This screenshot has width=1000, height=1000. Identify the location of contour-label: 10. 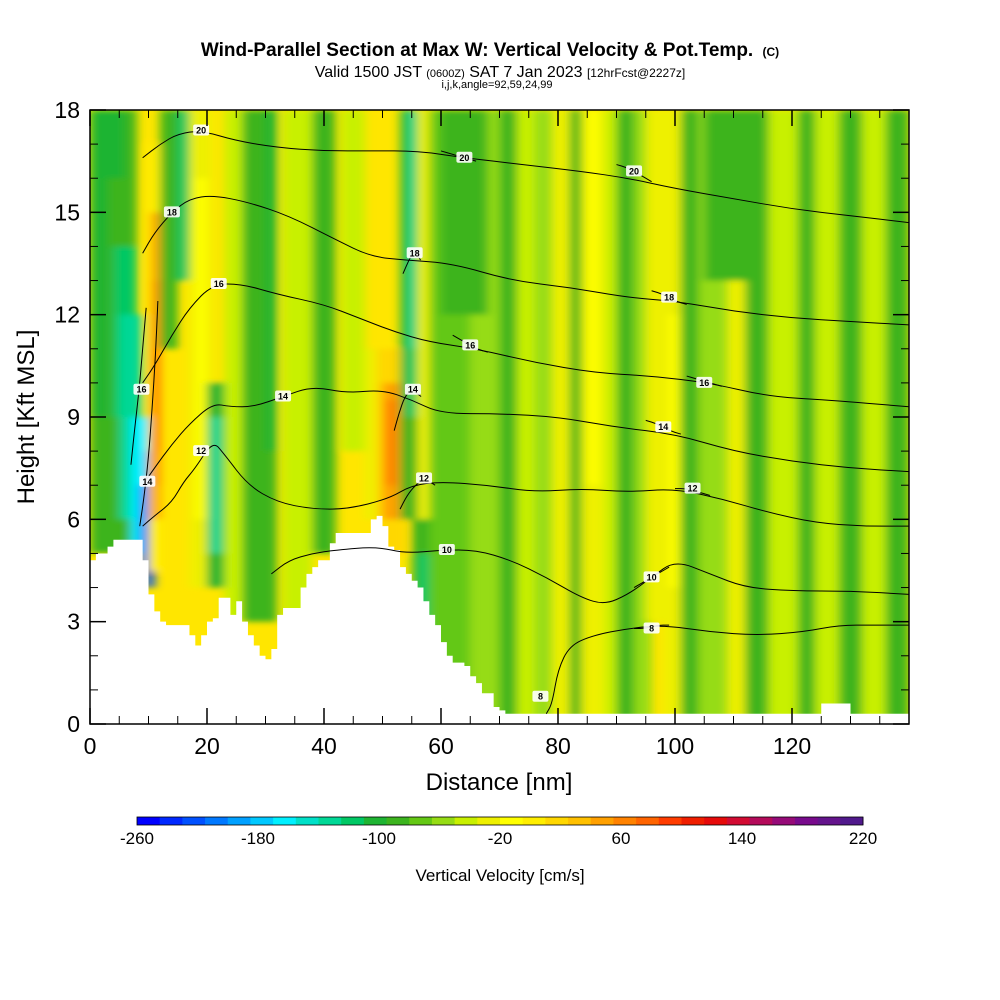
(652, 577).